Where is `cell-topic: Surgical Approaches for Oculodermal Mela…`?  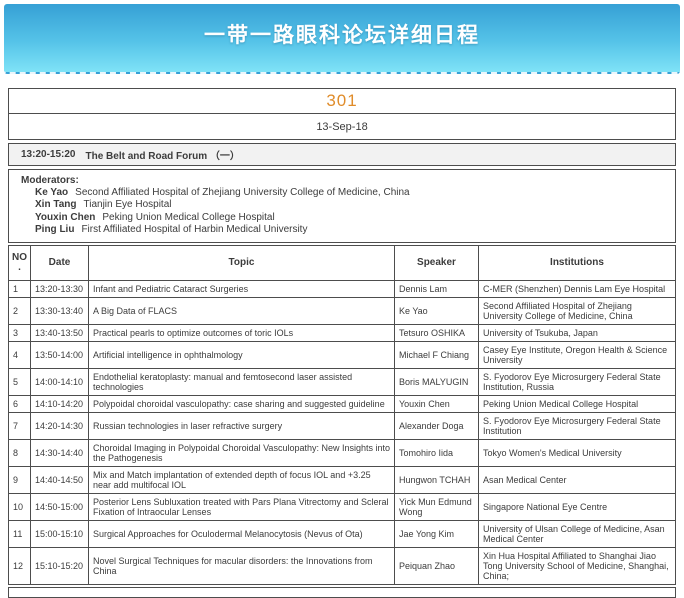
cell-topic: Surgical Approaches for Oculodermal Mela… is located at coordinates (241, 534).